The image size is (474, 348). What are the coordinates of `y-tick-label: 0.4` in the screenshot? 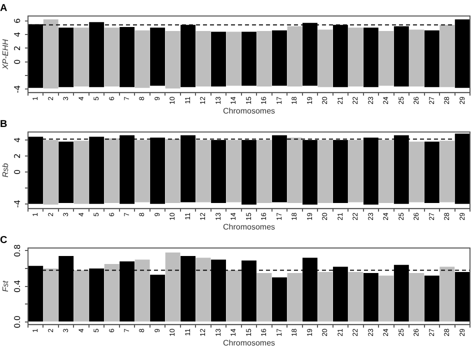 It's located at (17, 286).